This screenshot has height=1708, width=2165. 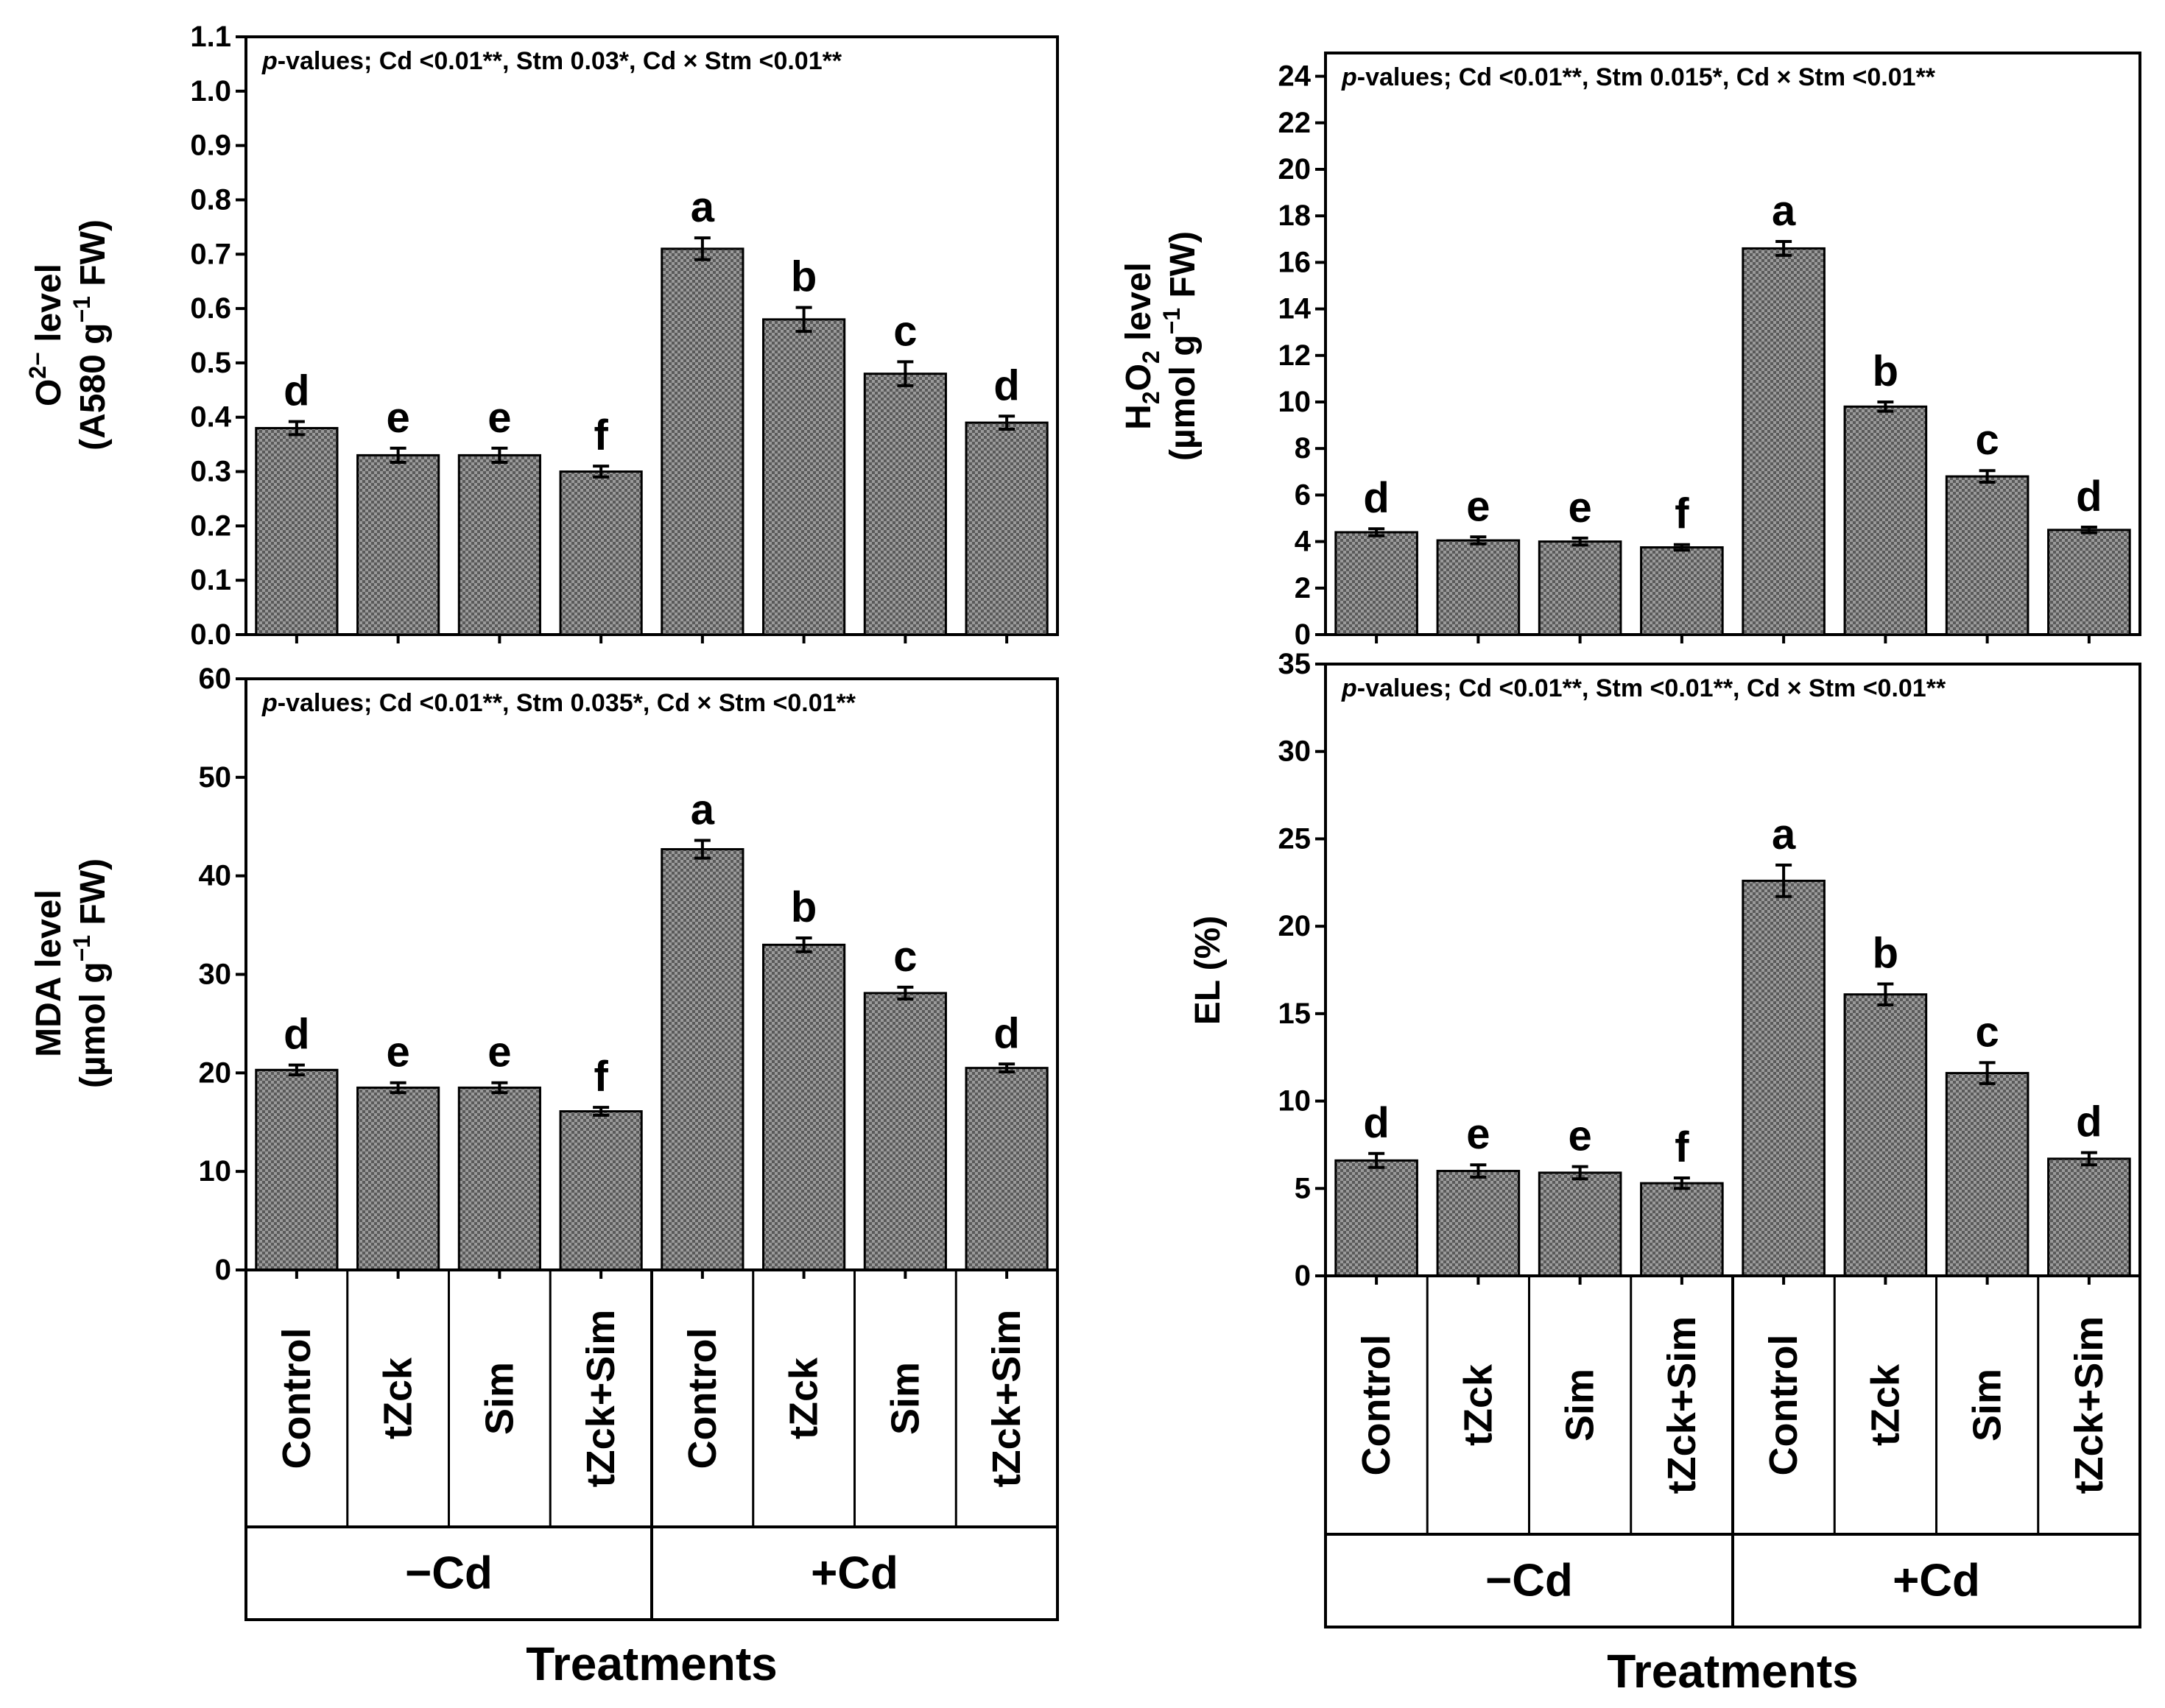 What do you see at coordinates (48, 392) in the screenshot?
I see `y-title-main: O` at bounding box center [48, 392].